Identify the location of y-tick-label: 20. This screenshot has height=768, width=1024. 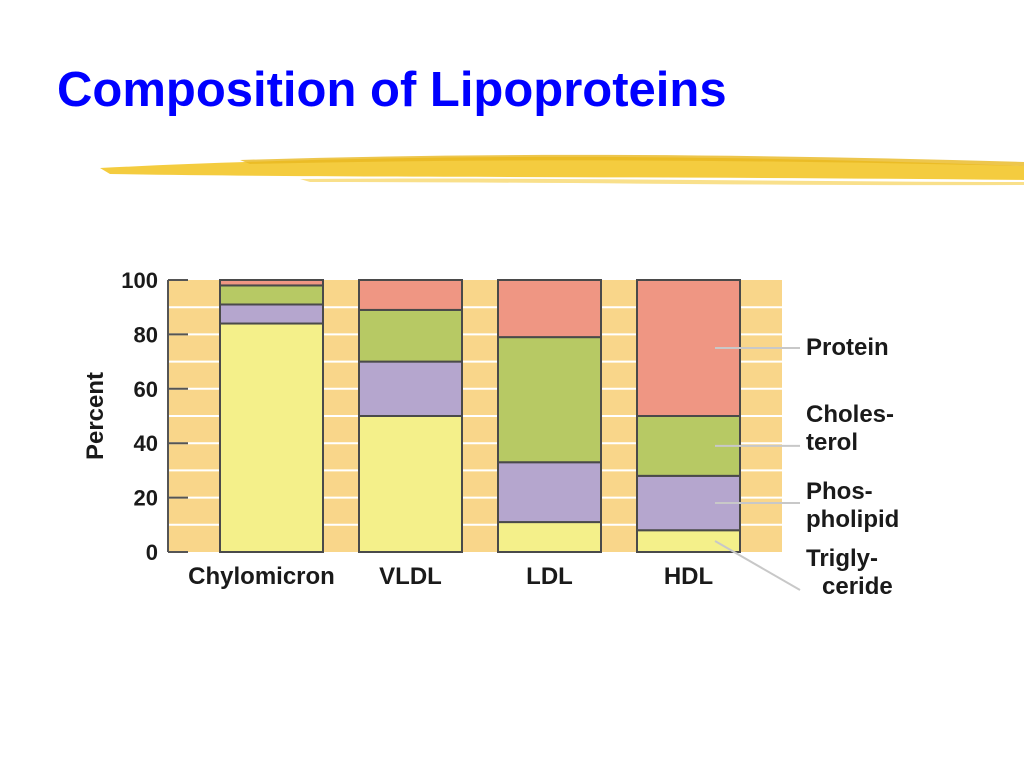
(146, 498).